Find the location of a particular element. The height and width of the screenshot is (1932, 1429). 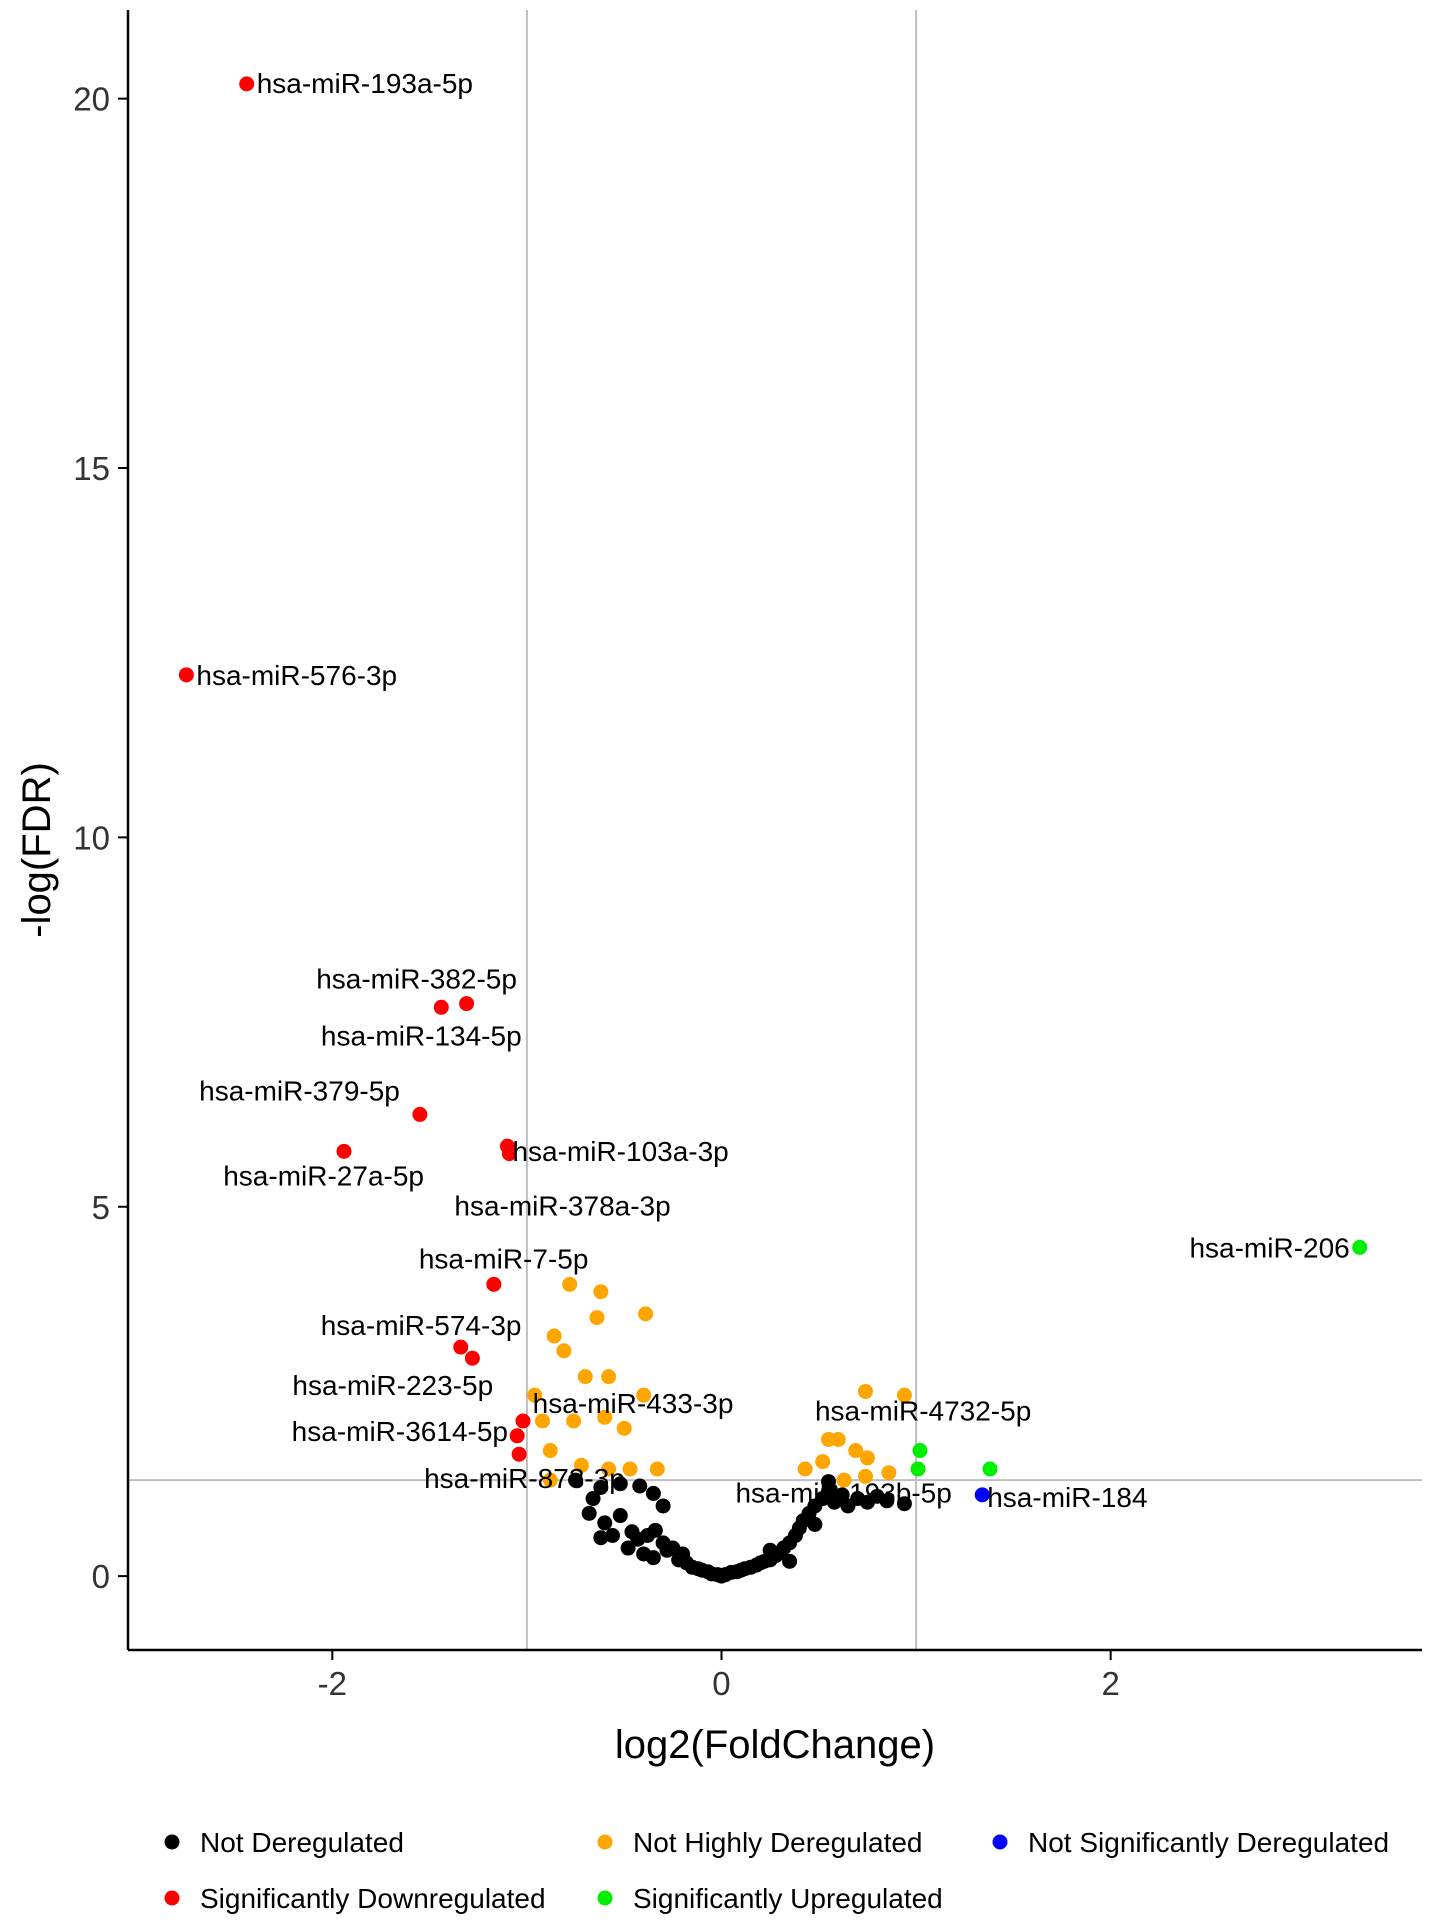

legend-label: Not Deregulated is located at coordinates (302, 1842).